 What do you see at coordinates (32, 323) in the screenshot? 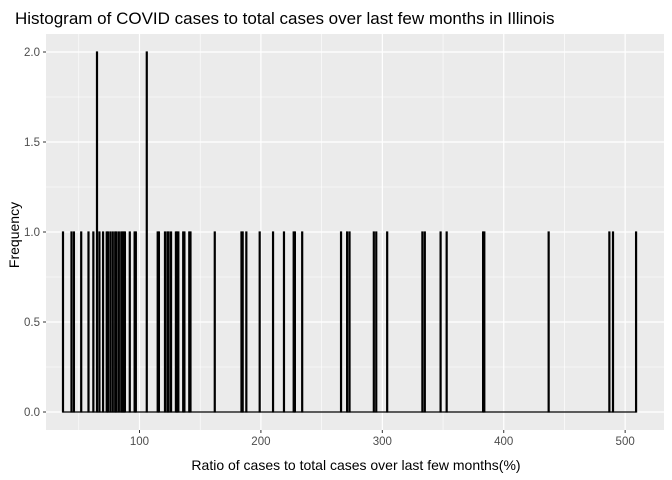
I see `y-tick-label: 0.5` at bounding box center [32, 323].